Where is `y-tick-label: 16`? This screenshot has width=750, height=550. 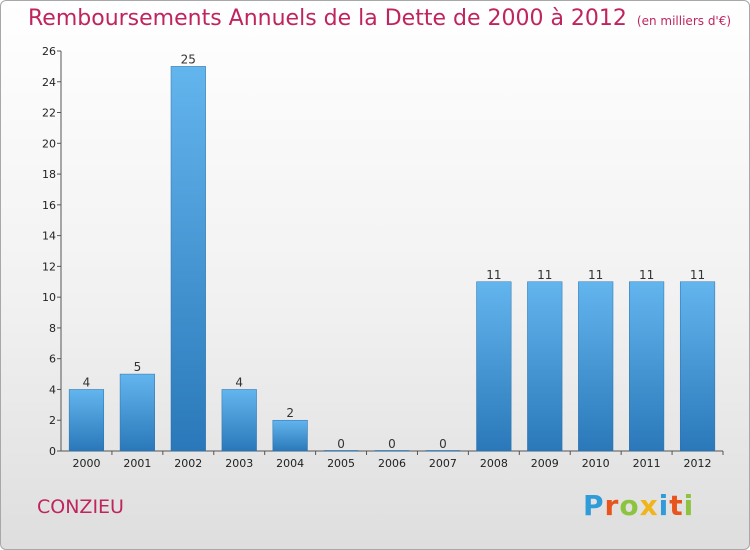
y-tick-label: 16 is located at coordinates (49, 205).